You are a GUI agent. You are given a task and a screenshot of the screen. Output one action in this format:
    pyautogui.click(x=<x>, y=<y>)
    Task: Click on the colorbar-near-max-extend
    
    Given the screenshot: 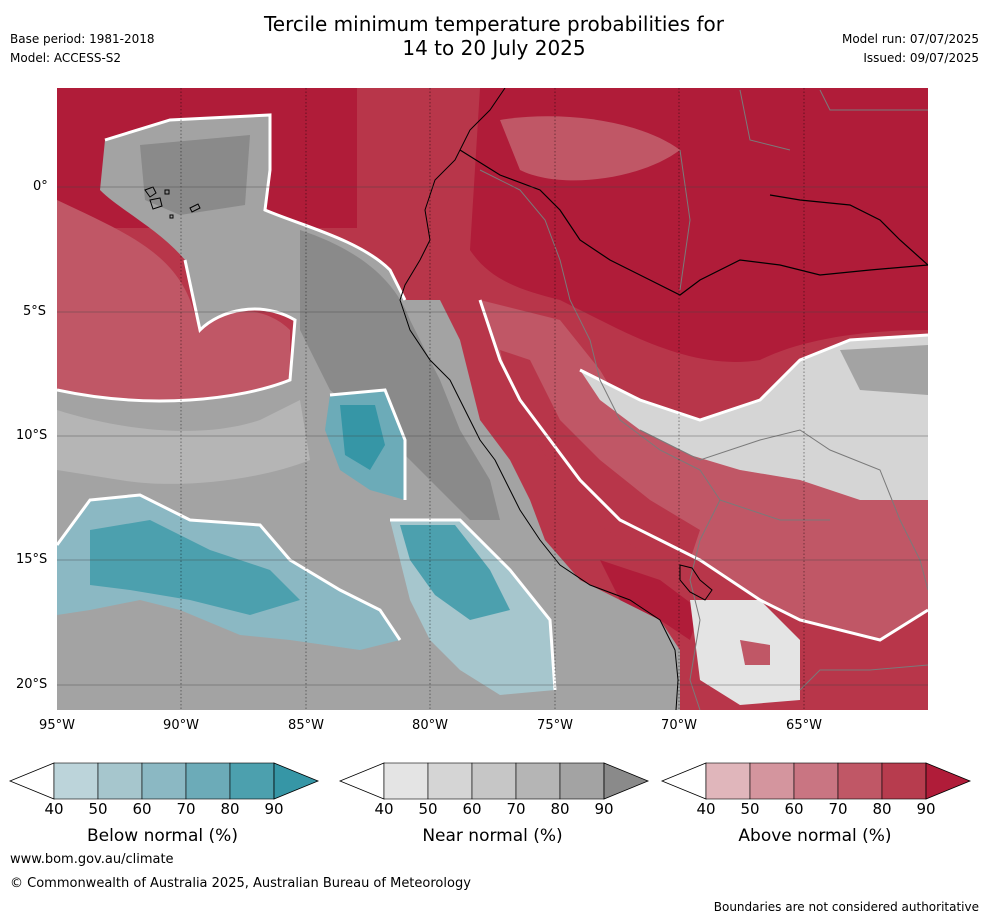 What is the action you would take?
    pyautogui.click(x=626, y=781)
    